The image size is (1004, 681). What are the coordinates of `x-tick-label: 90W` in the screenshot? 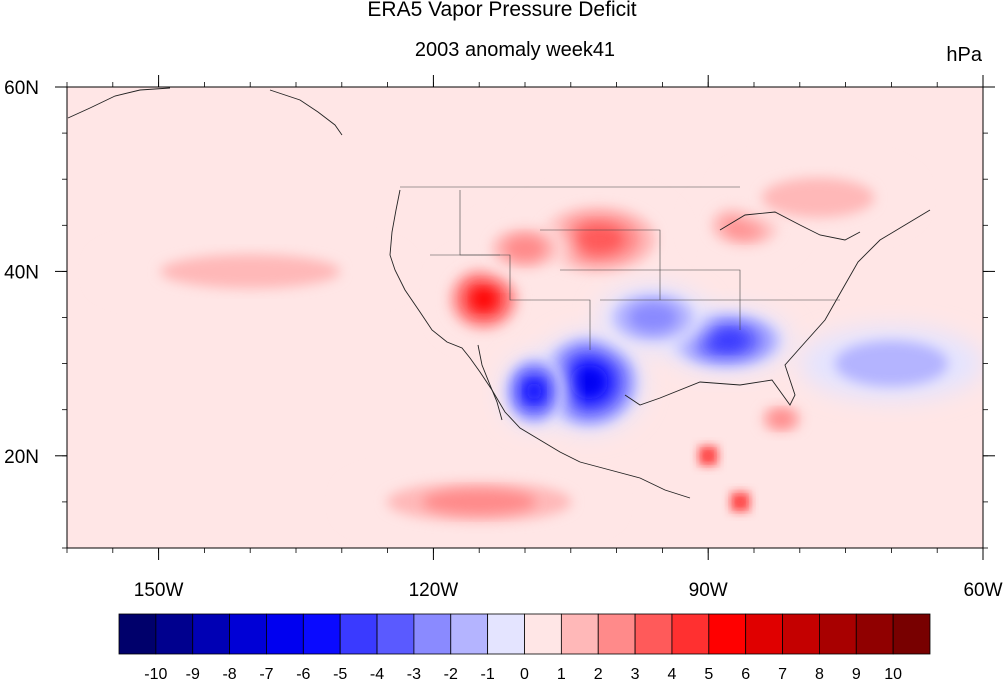 It's located at (708, 590).